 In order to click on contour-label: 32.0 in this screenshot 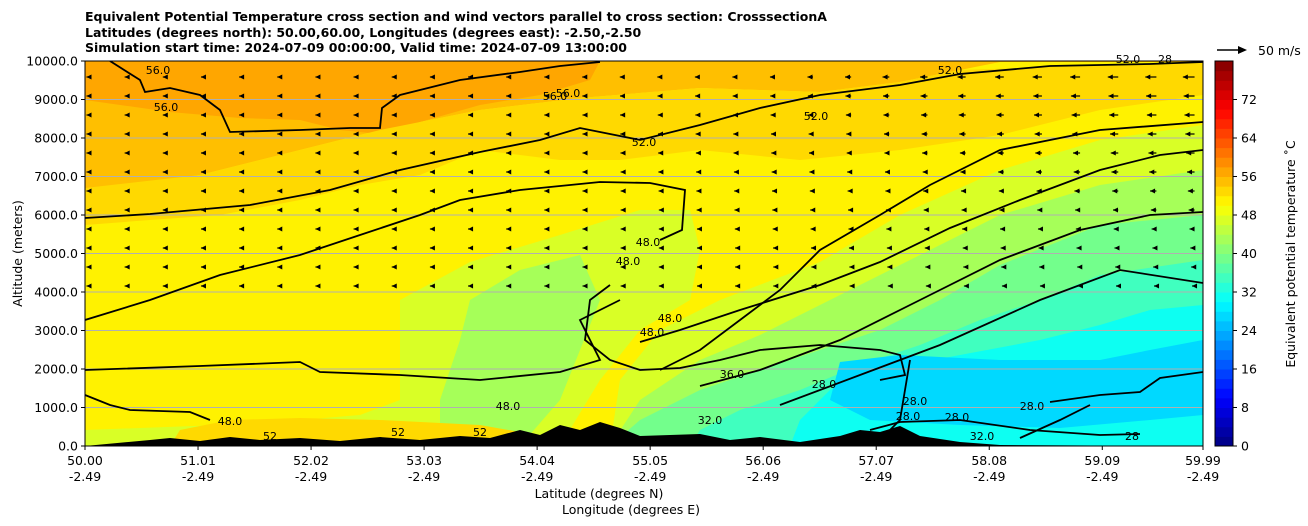, I will do `click(710, 420)`.